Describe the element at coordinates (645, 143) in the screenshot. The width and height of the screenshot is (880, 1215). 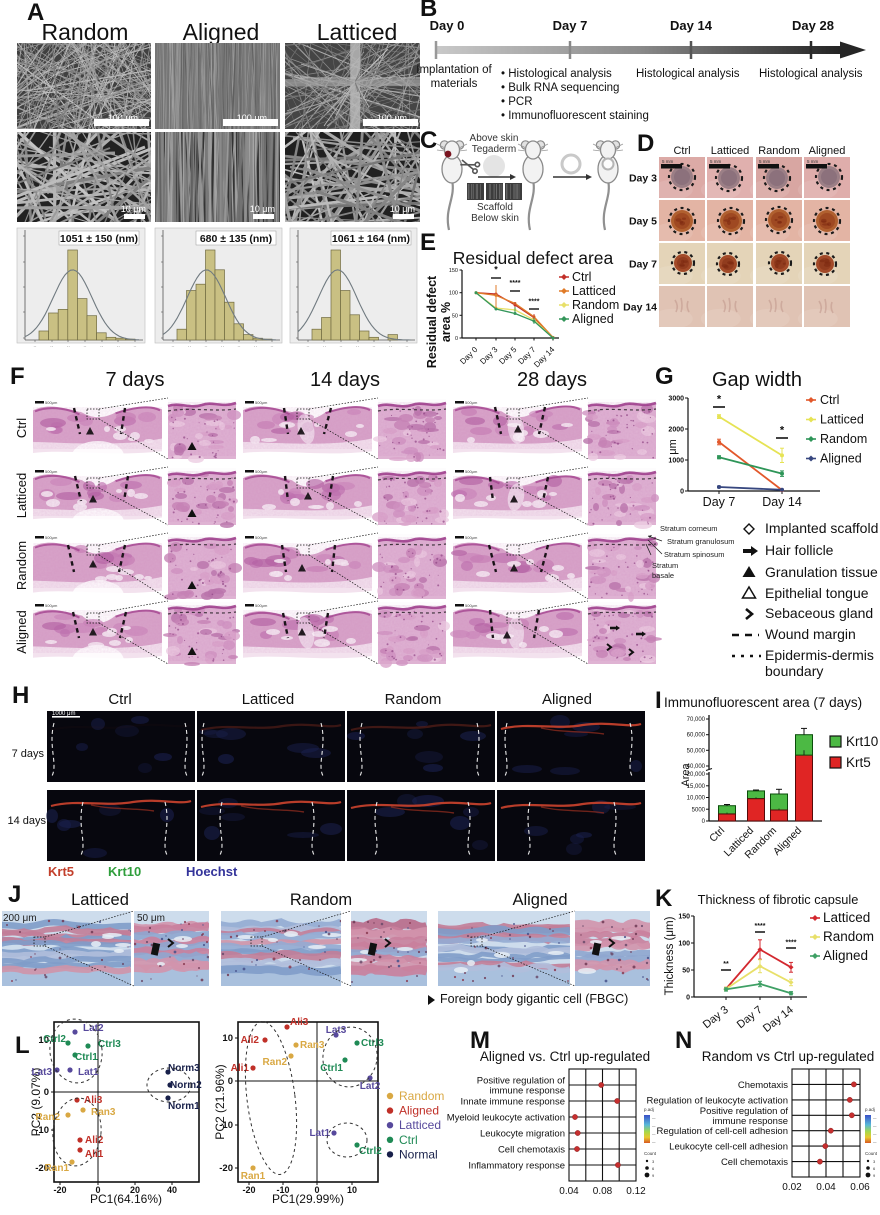
I see `svg-text: D` at that location.